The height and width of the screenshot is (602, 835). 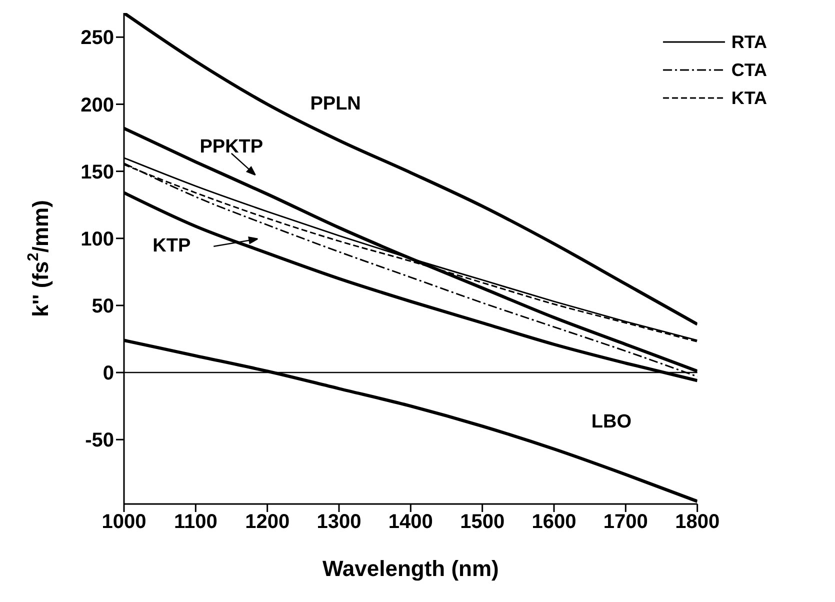 What do you see at coordinates (611, 421) in the screenshot?
I see `annotation: LBO` at bounding box center [611, 421].